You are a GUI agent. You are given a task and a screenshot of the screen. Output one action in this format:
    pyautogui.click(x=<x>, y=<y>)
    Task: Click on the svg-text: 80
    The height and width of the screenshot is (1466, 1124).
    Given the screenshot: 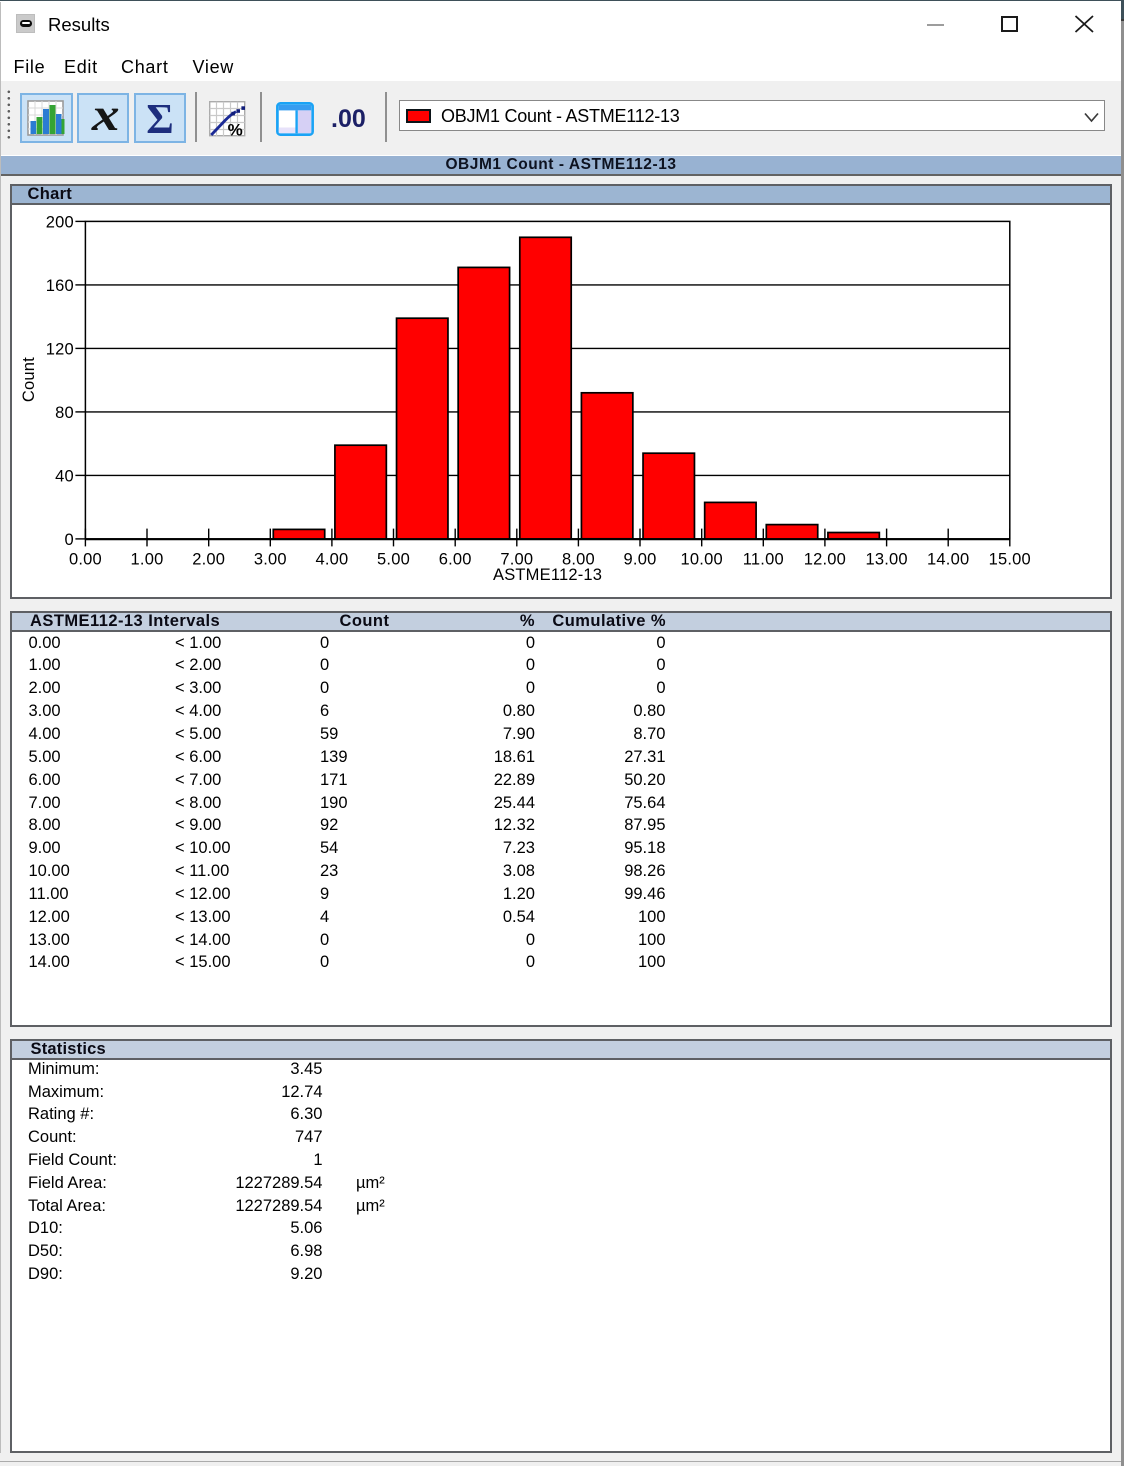 What is the action you would take?
    pyautogui.click(x=64, y=413)
    